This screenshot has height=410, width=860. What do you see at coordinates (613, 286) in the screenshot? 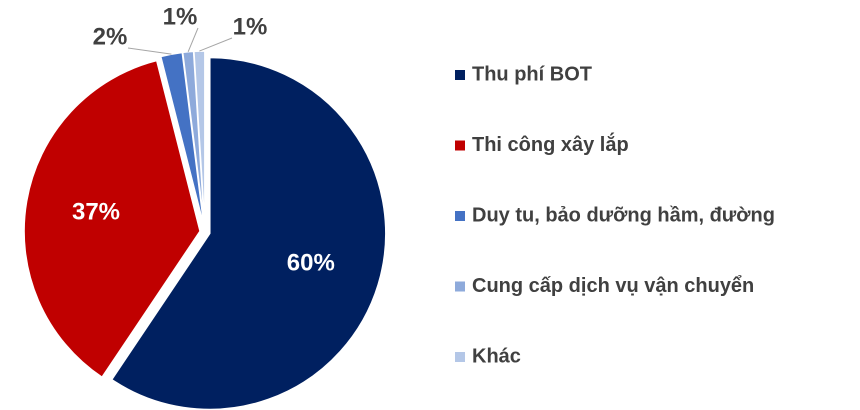
I see `legend-label: Cung cấp dịch vụ vận chuyển` at bounding box center [613, 286].